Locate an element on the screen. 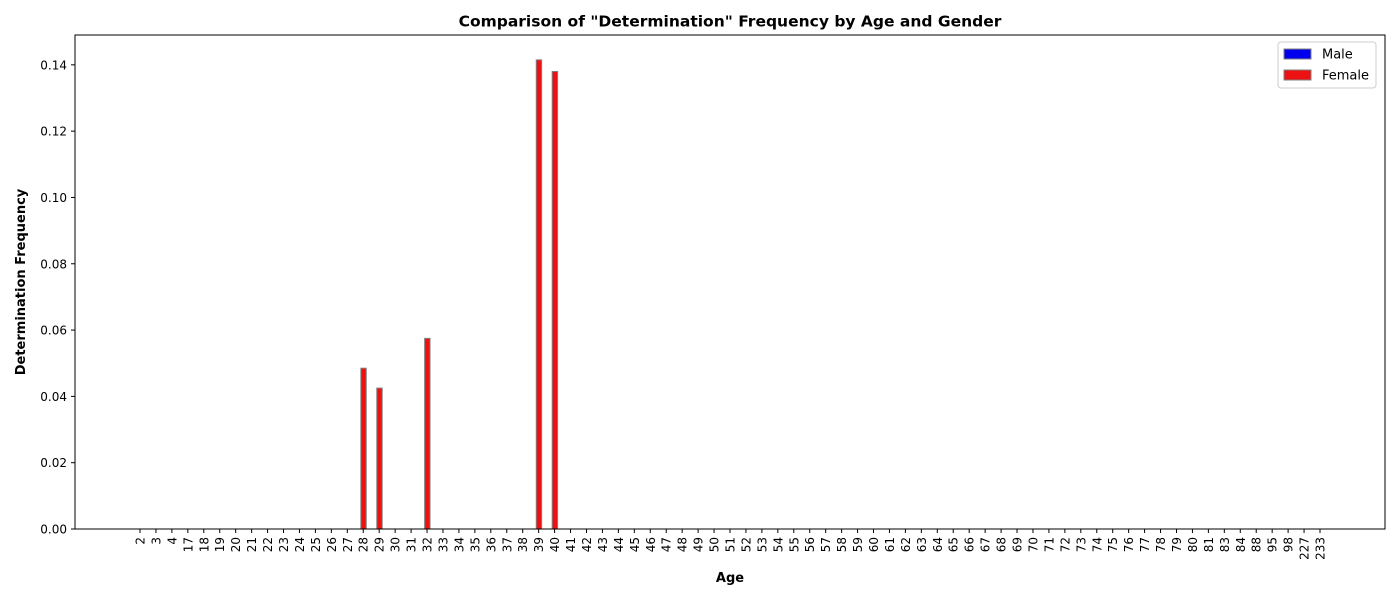 The width and height of the screenshot is (1400, 600). x-tick-label: 45 is located at coordinates (635, 544).